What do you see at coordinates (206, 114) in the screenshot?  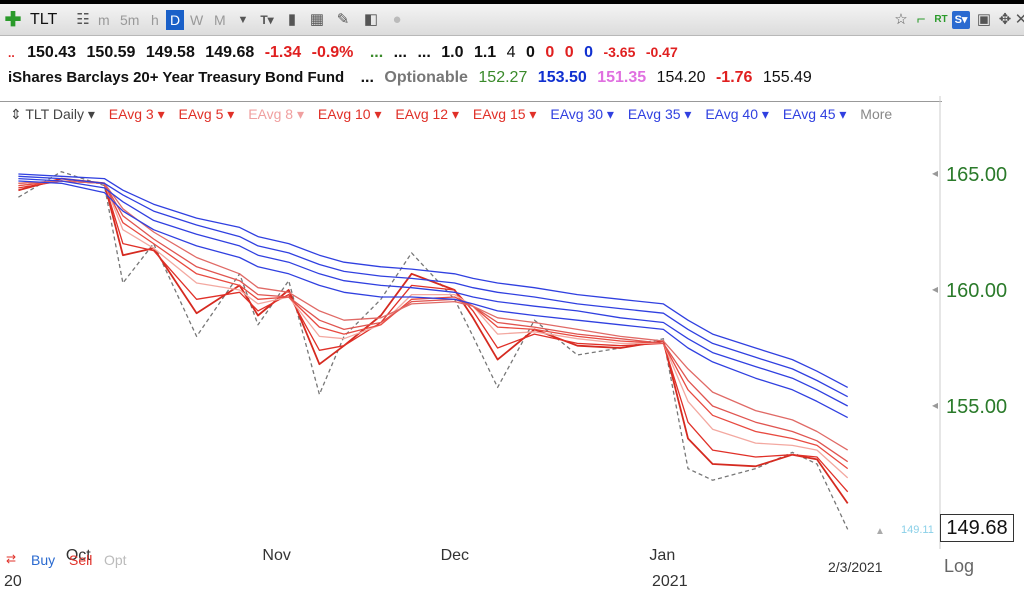 I see `legend-eavg-5: EAvg 5 ▾` at bounding box center [206, 114].